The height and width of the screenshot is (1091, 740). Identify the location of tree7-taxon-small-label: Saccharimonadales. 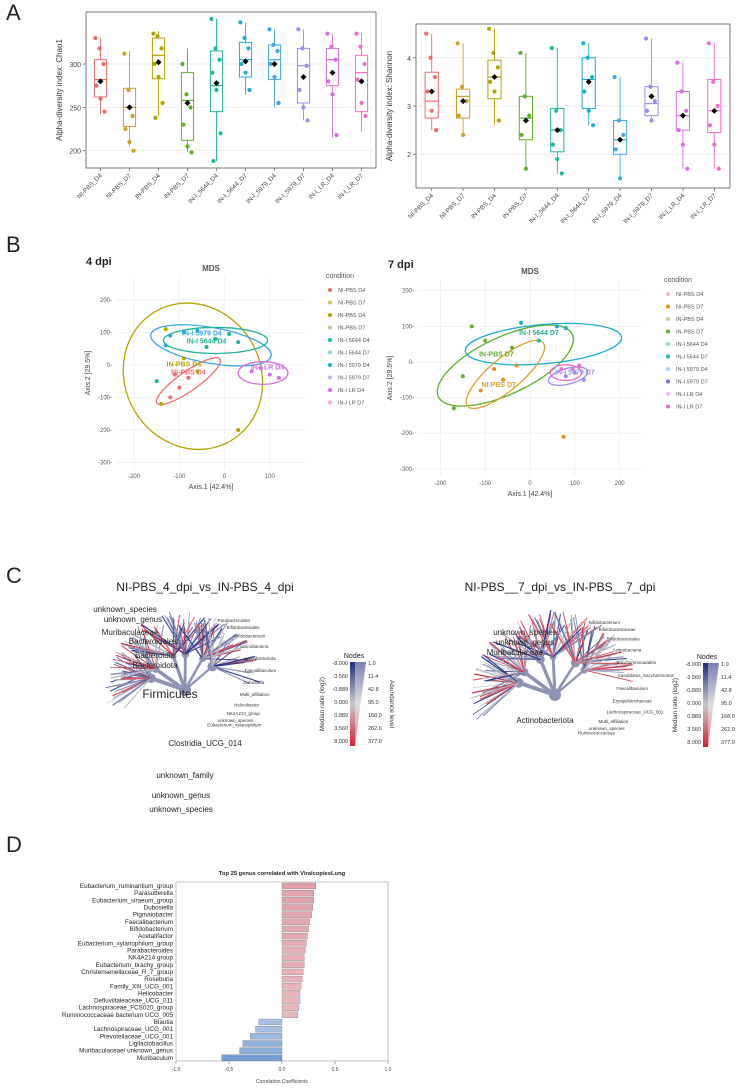
(636, 662).